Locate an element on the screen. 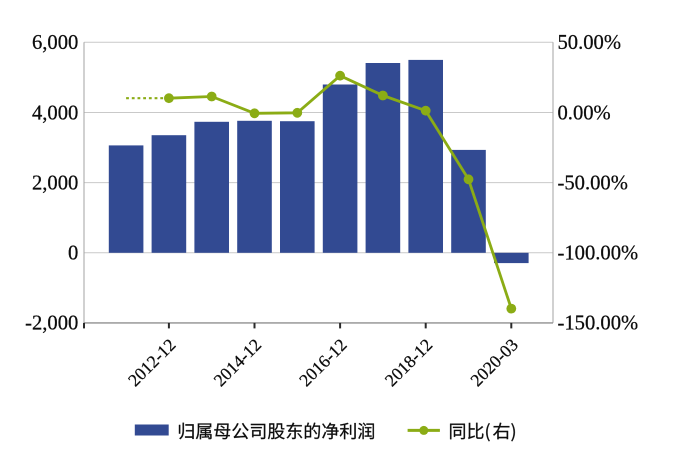 Image resolution: width=684 pixels, height=455 pixels. svg-text: -150.00% is located at coordinates (598, 324).